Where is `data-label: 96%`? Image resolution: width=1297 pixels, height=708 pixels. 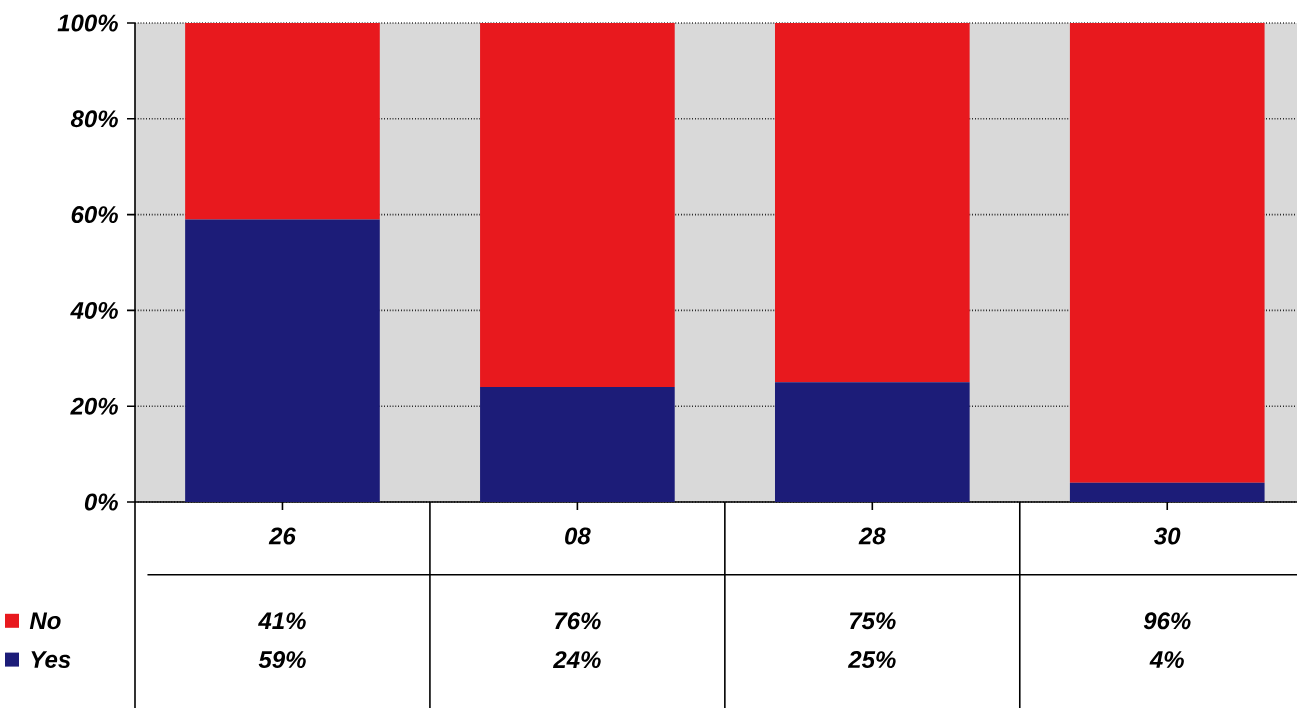
data-label: 96% is located at coordinates (1167, 621).